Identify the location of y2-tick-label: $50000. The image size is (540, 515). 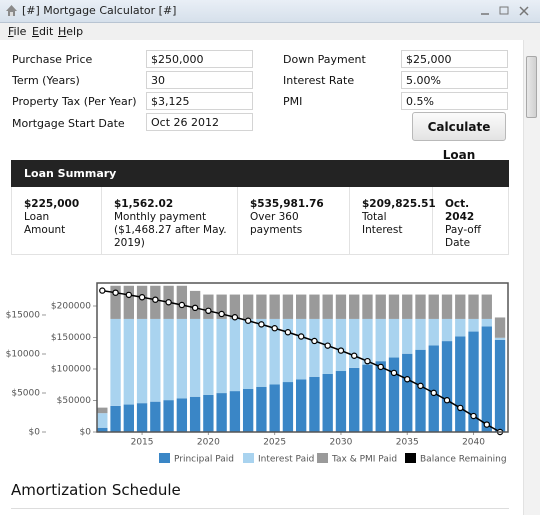
(74, 401).